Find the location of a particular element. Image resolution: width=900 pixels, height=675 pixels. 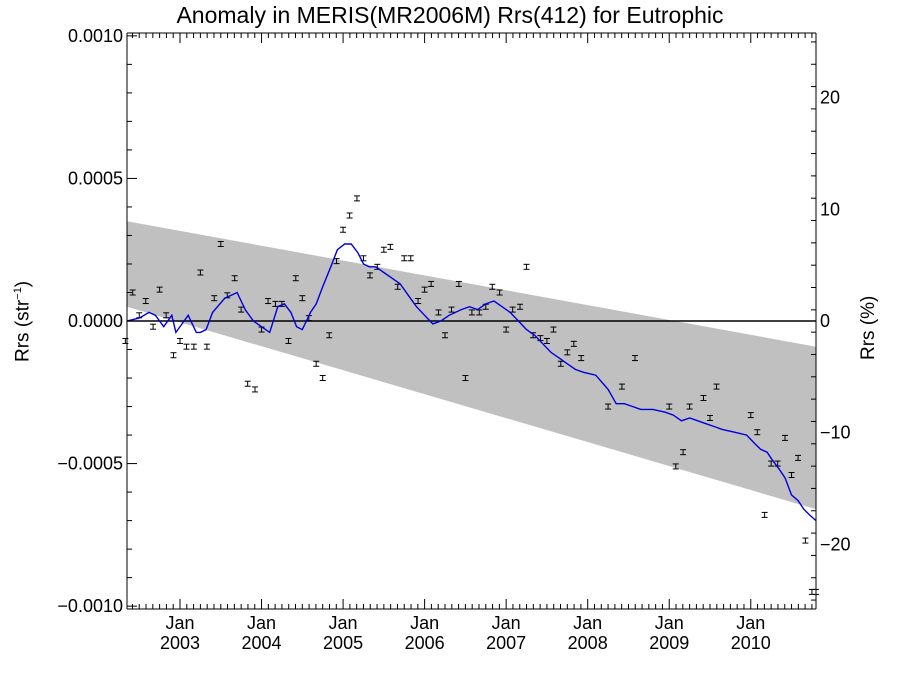

y-right-tick-label: 20 is located at coordinates (830, 98).